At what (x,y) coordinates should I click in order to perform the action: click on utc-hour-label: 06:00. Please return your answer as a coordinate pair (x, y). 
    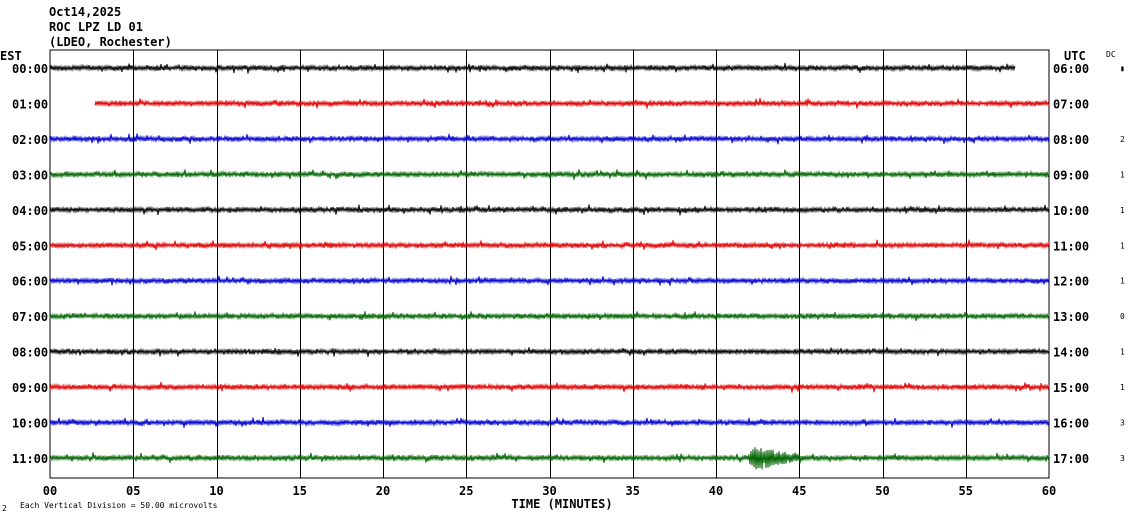
    Looking at the image, I should click on (1071, 69).